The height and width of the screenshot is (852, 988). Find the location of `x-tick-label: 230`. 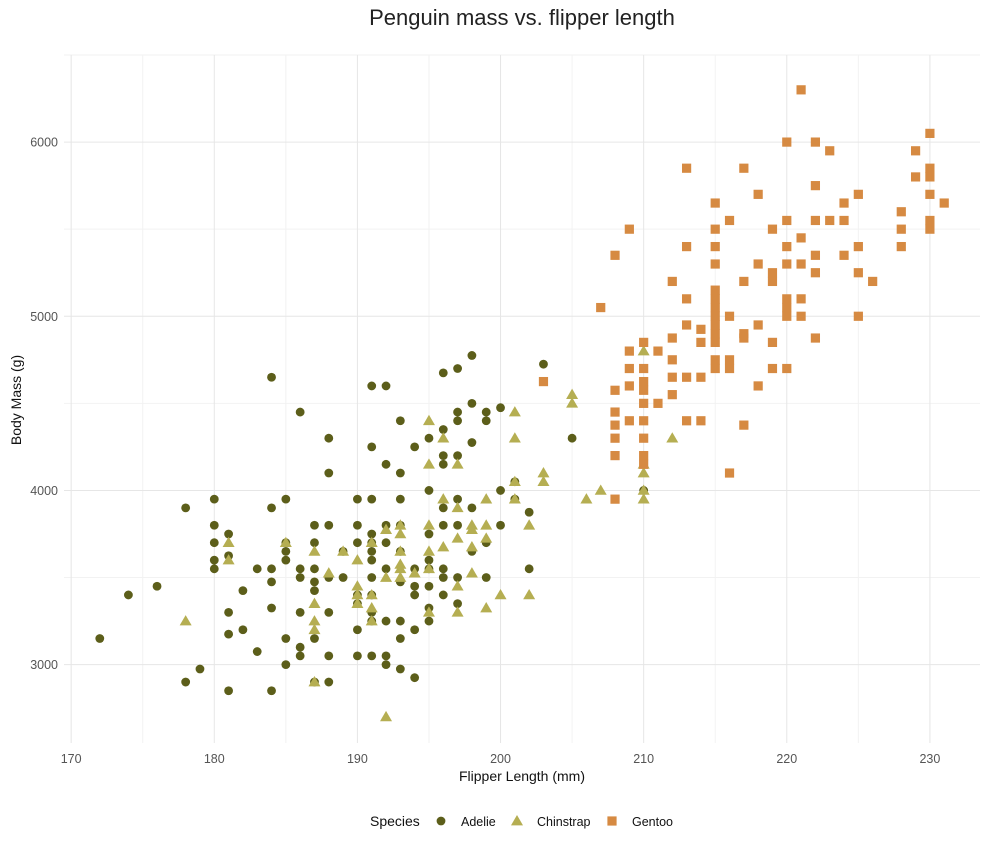

x-tick-label: 230 is located at coordinates (929, 759).